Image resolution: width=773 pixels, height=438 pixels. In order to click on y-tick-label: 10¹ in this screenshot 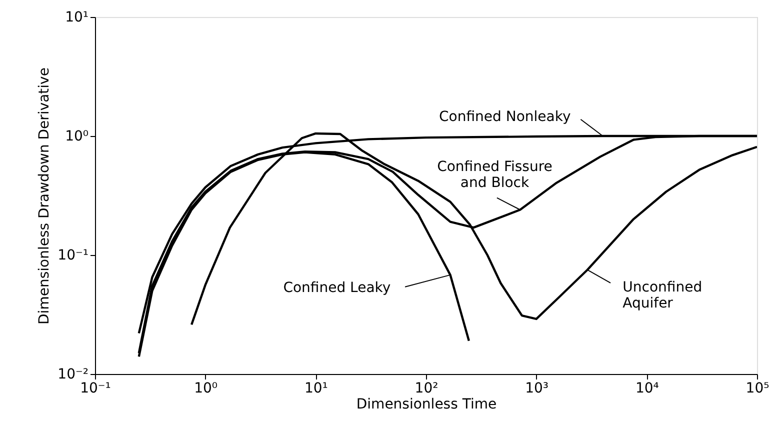, I will do `click(76, 18)`.